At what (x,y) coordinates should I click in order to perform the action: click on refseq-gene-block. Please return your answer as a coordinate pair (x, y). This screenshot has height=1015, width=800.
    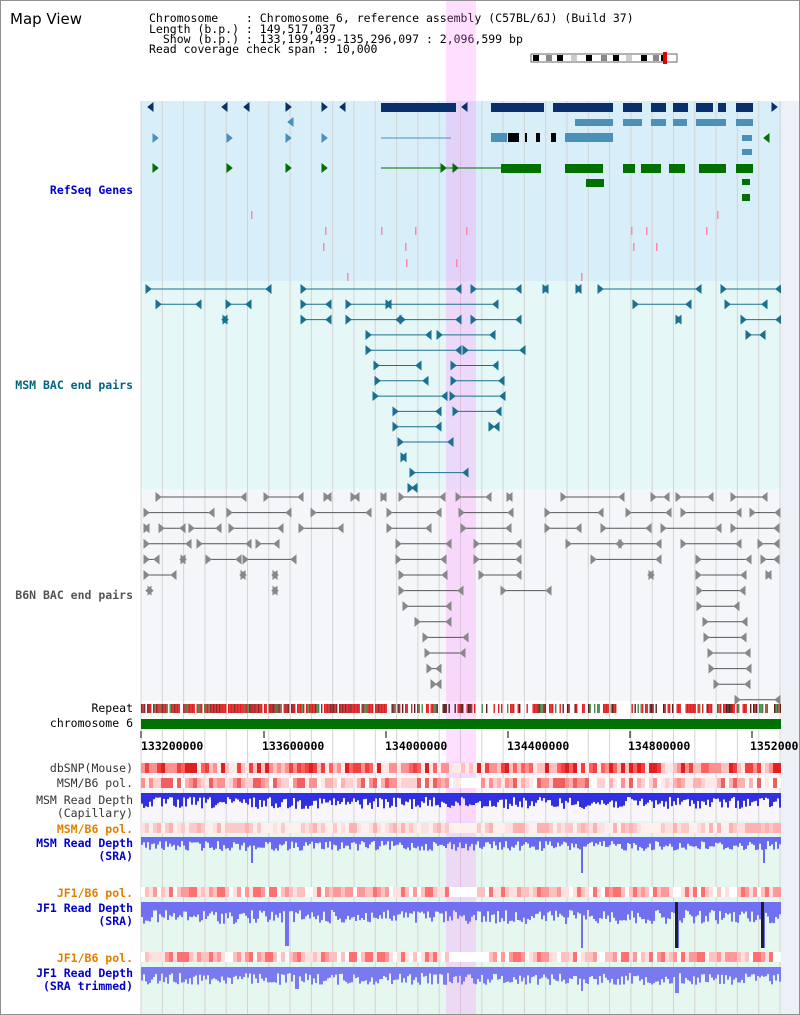
    Looking at the image, I should click on (418, 107).